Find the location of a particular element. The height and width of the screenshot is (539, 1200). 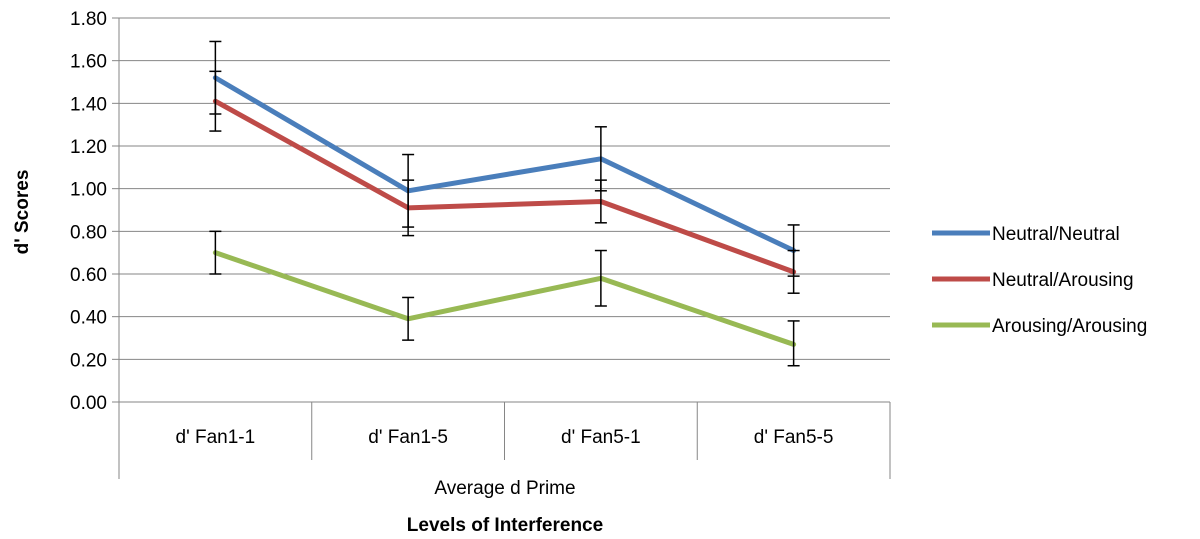

y-tick-label: 0.80 is located at coordinates (88, 232).